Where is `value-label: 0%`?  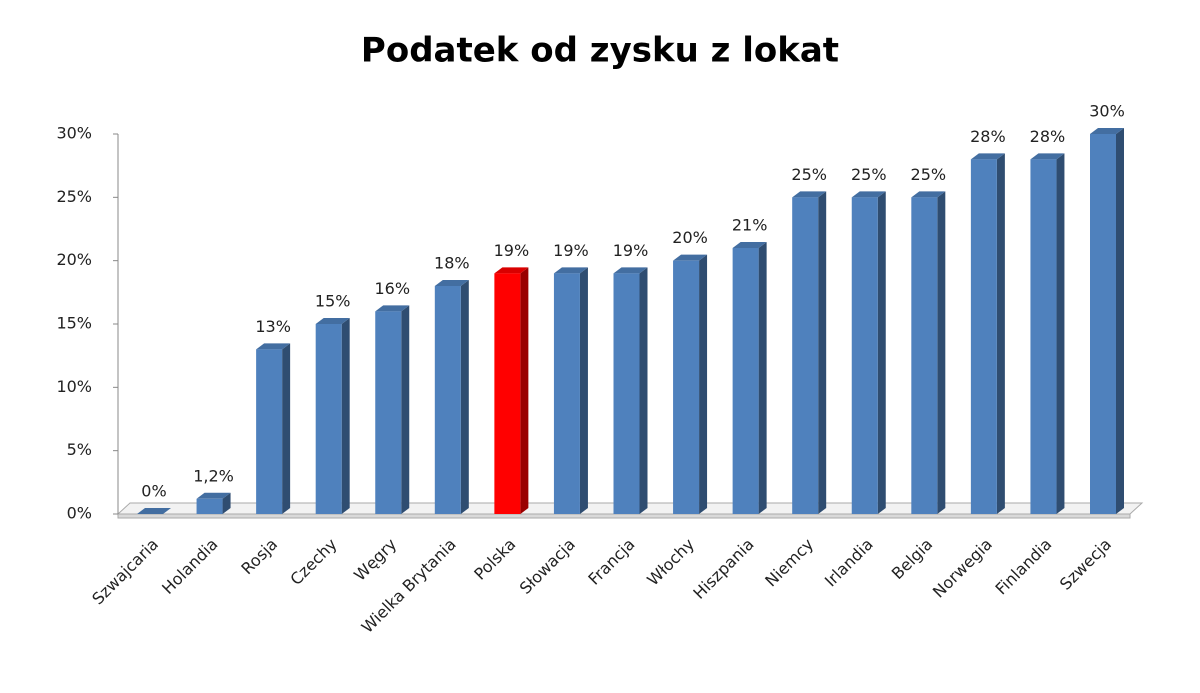
value-label: 0% is located at coordinates (153, 491).